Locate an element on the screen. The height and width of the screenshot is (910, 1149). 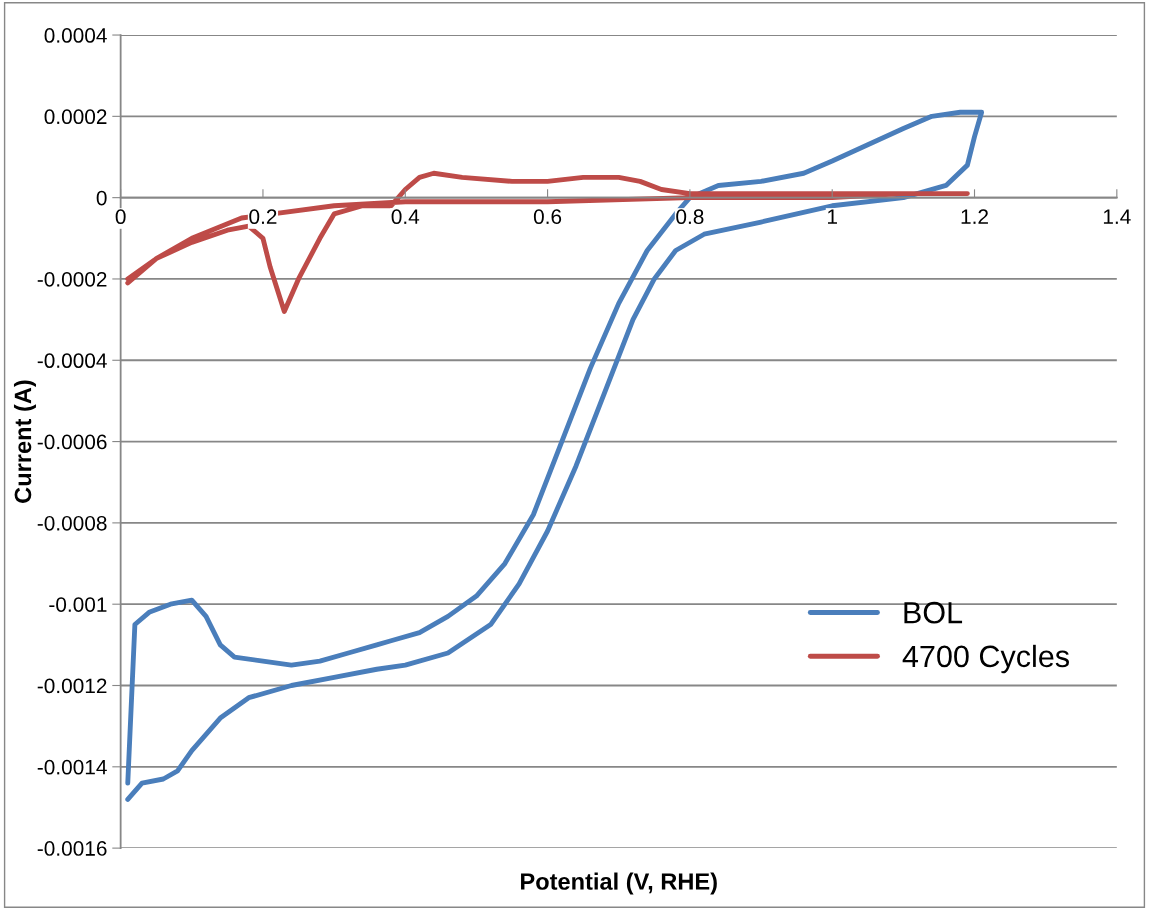
y-tick-label: -0.001 is located at coordinates (78, 604).